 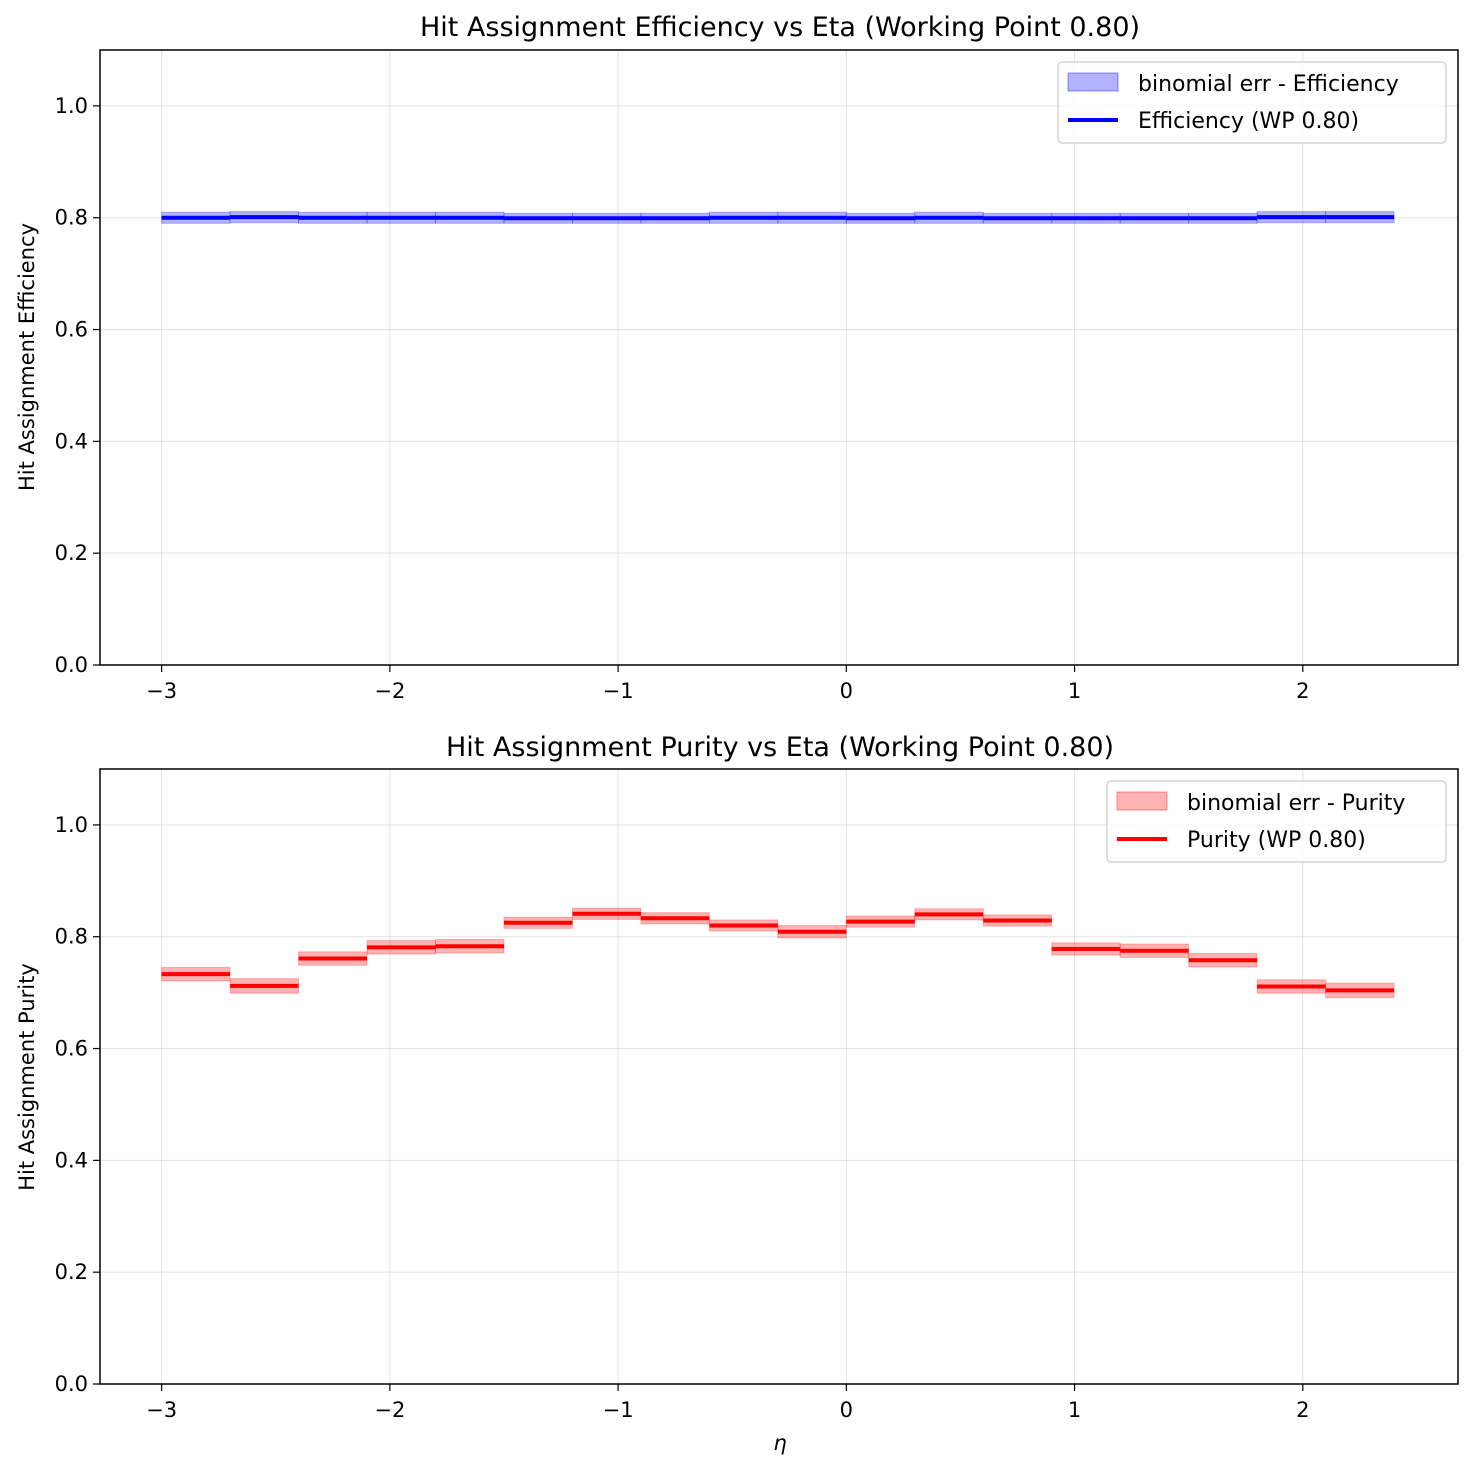 What do you see at coordinates (161, 691) in the screenshot?
I see `efficiency-x-tick-label: −3` at bounding box center [161, 691].